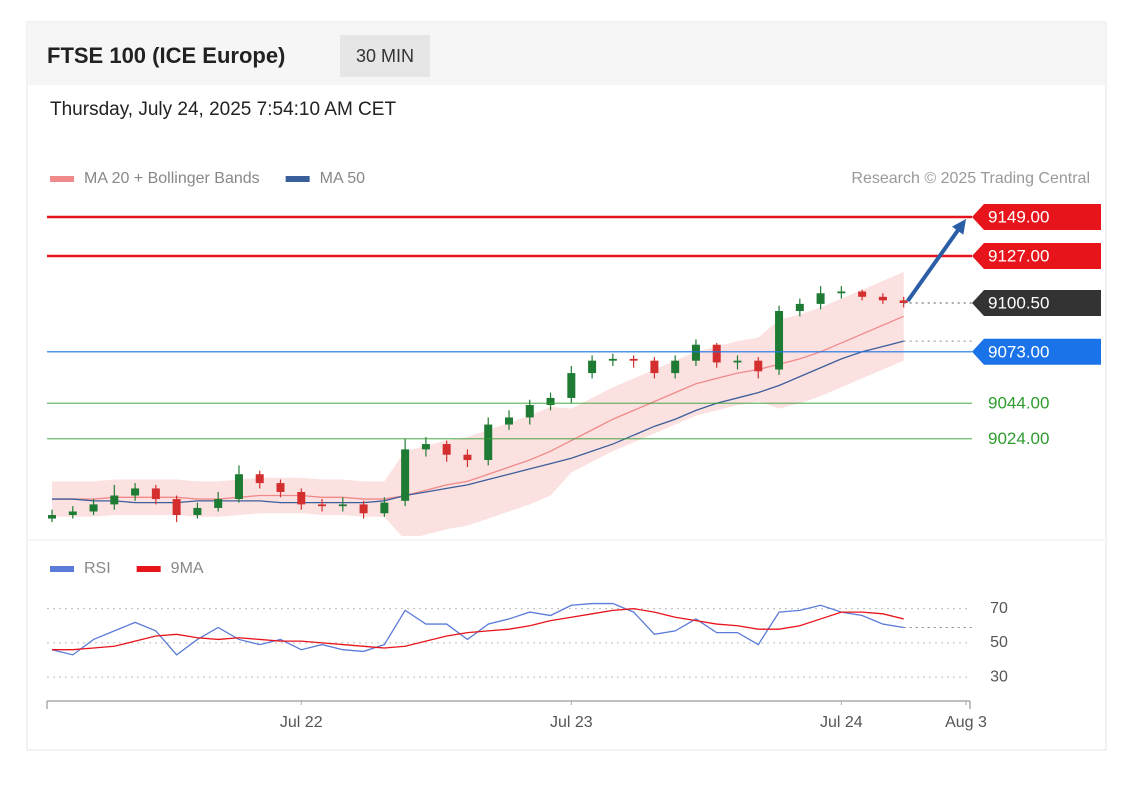 This screenshot has width=1148, height=799. Describe the element at coordinates (172, 178) in the screenshot. I see `legend-label: MA 20 + Bollinger Bands` at that location.